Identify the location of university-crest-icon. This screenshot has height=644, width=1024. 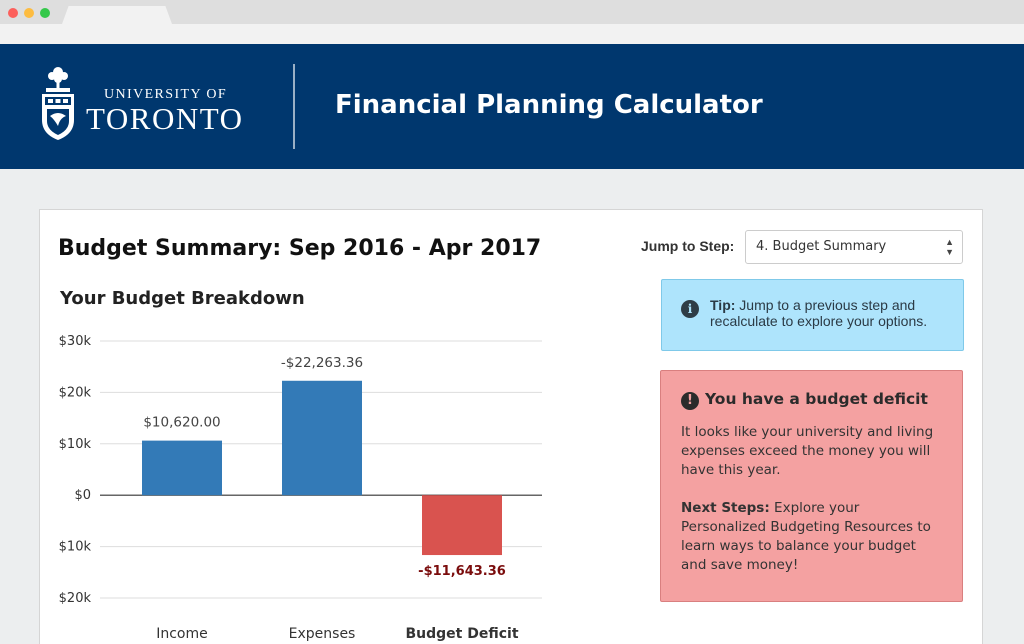
(58, 103).